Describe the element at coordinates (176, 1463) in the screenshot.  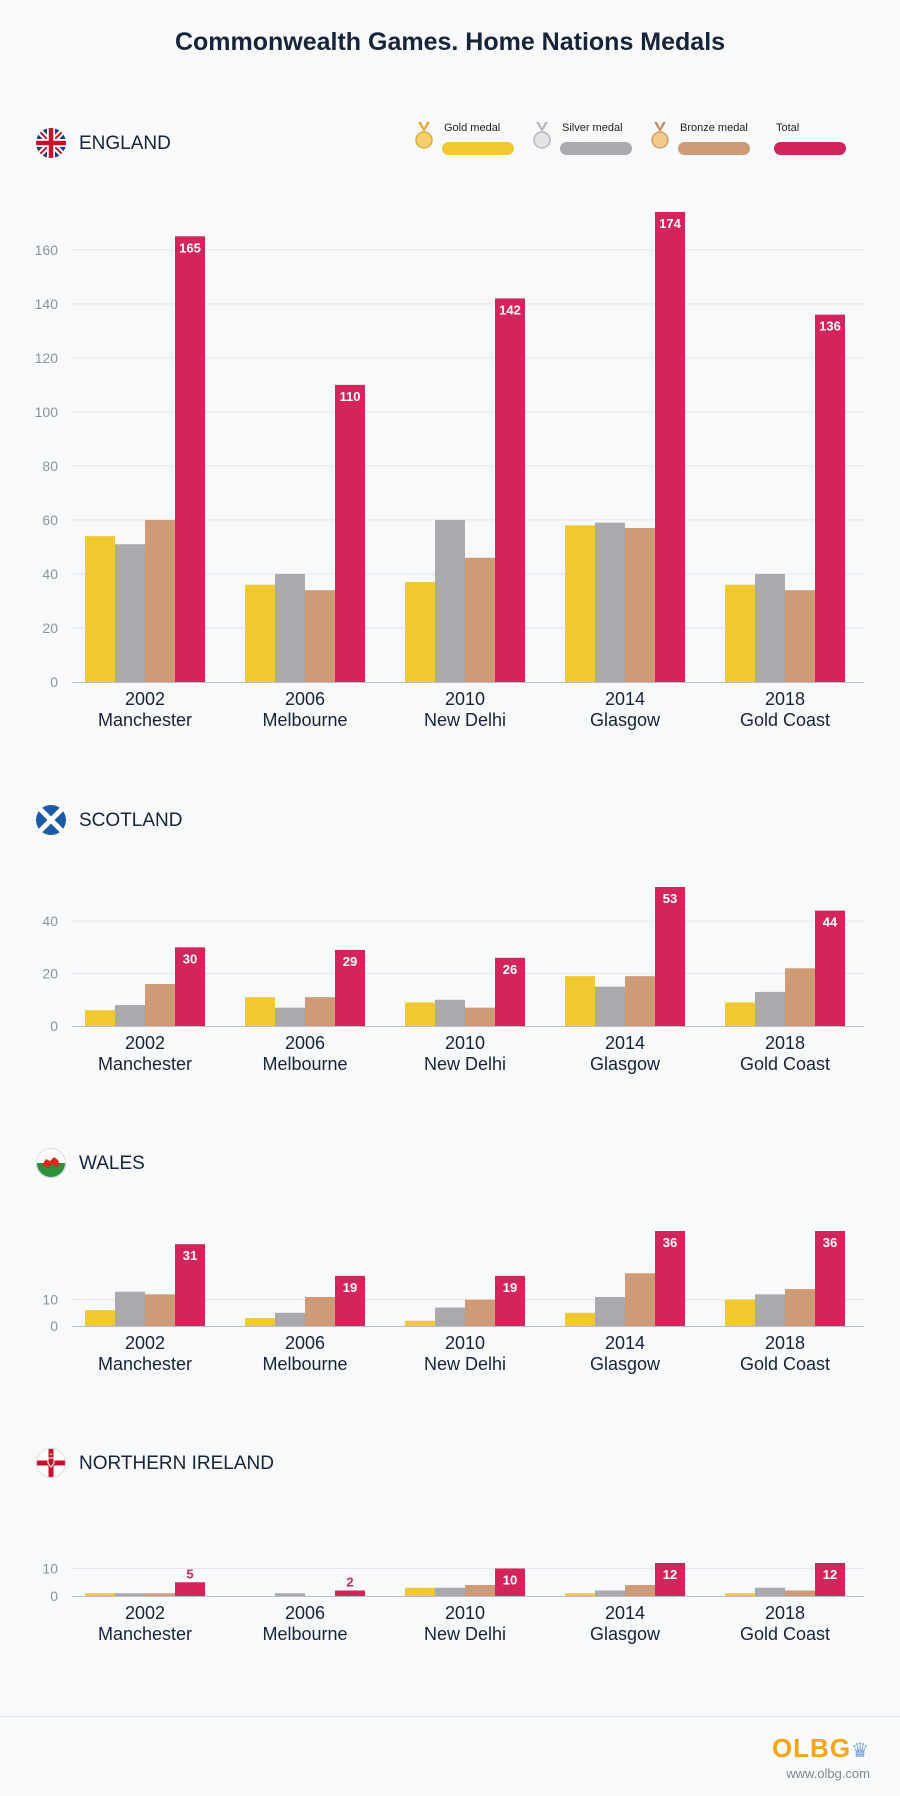
I see `section-title: NORTHERN IRELAND` at that location.